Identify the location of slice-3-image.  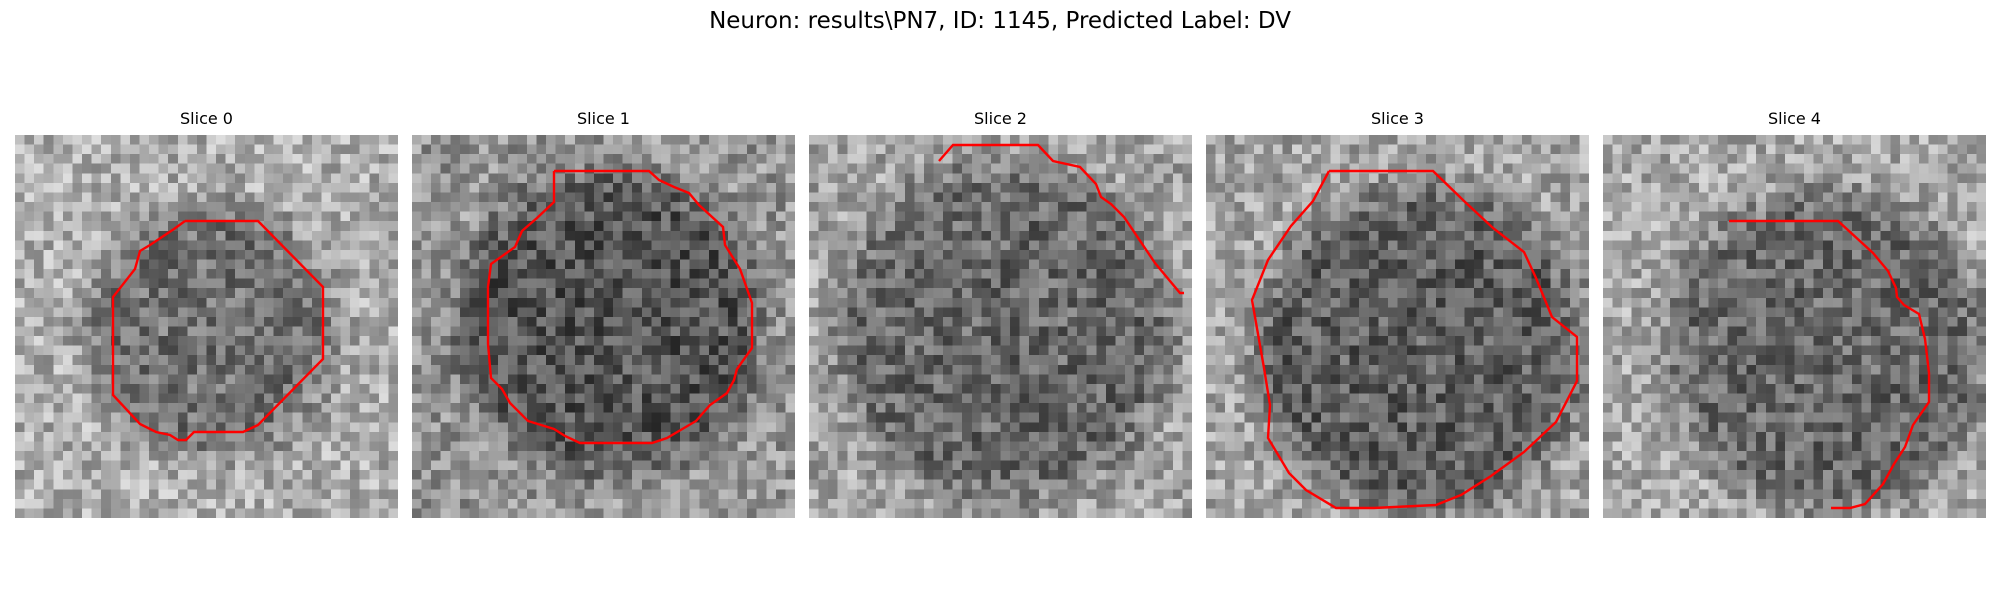
(1397, 326).